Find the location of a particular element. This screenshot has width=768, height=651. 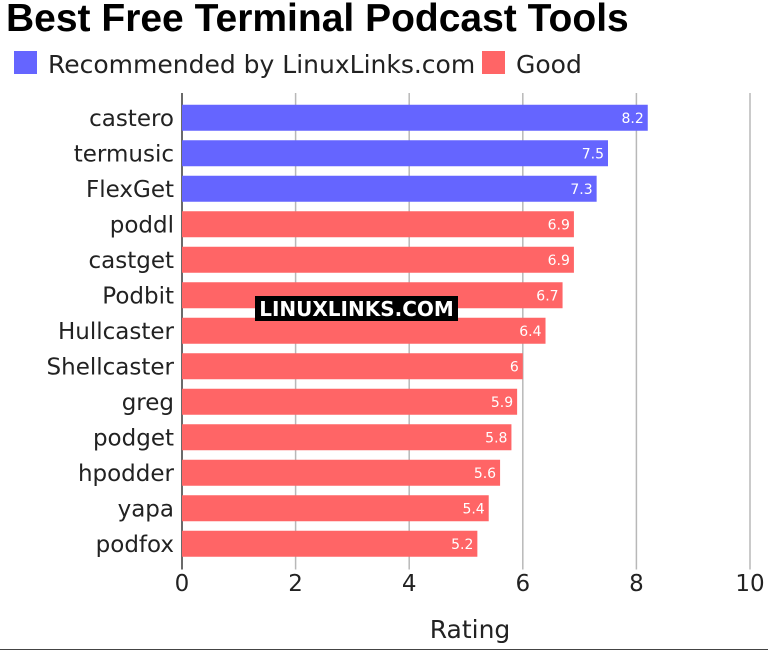

legend-label-recommended: Recommended by LinuxLinks.com is located at coordinates (261, 64).